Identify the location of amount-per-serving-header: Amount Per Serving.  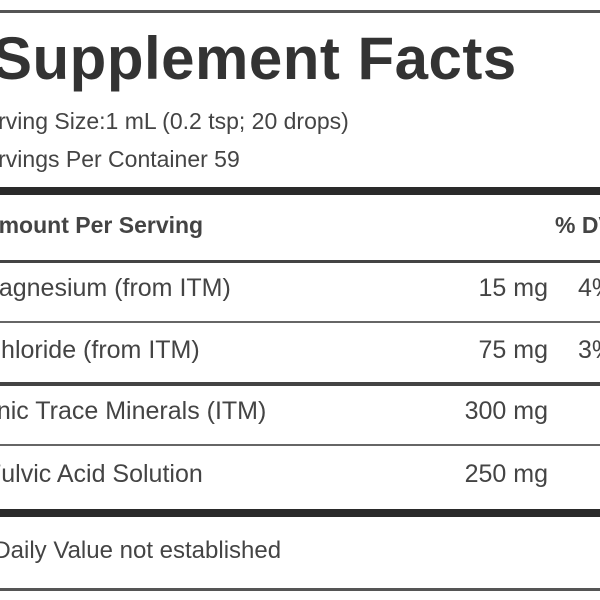
(102, 225).